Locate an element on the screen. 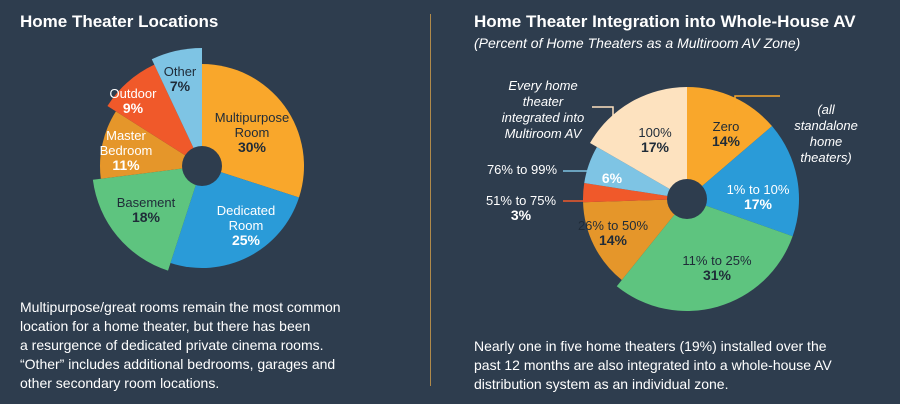 Image resolution: width=900 pixels, height=404 pixels. slice-label-26-to-50: 26% to 50% is located at coordinates (613, 225).